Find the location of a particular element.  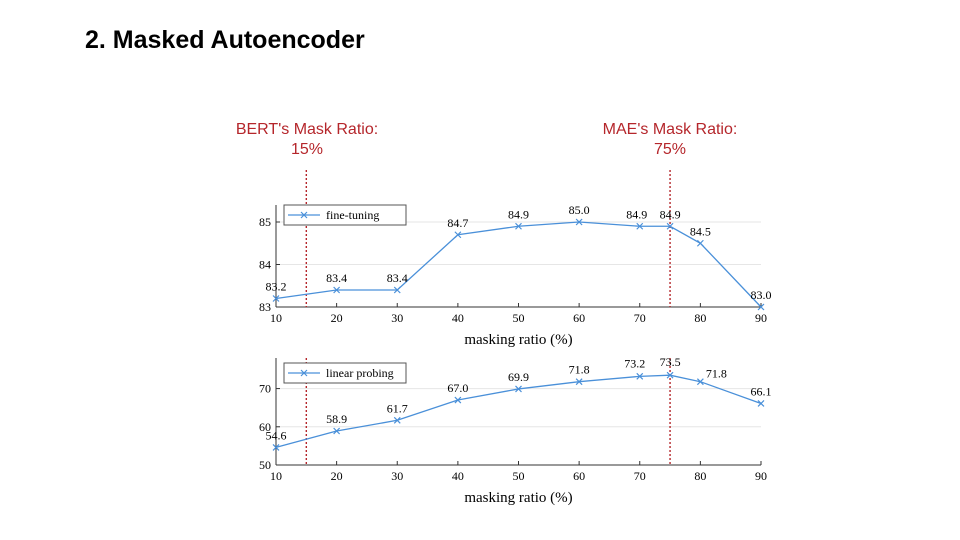

fine-tuning-legend-marker is located at coordinates (304, 215).